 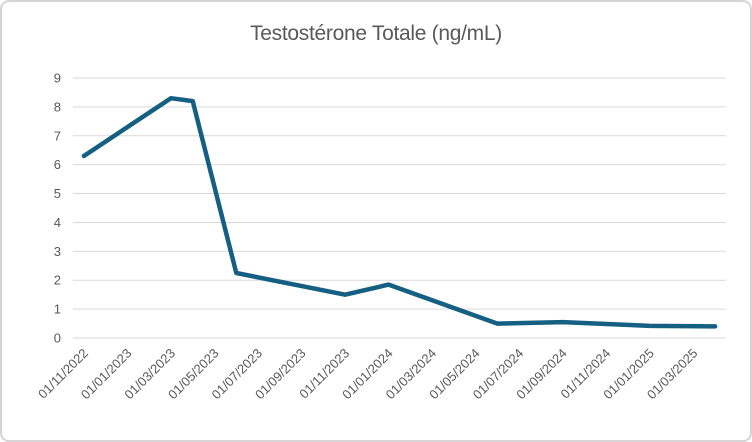 What do you see at coordinates (57, 251) in the screenshot?
I see `y-axis-tick-label: 3` at bounding box center [57, 251].